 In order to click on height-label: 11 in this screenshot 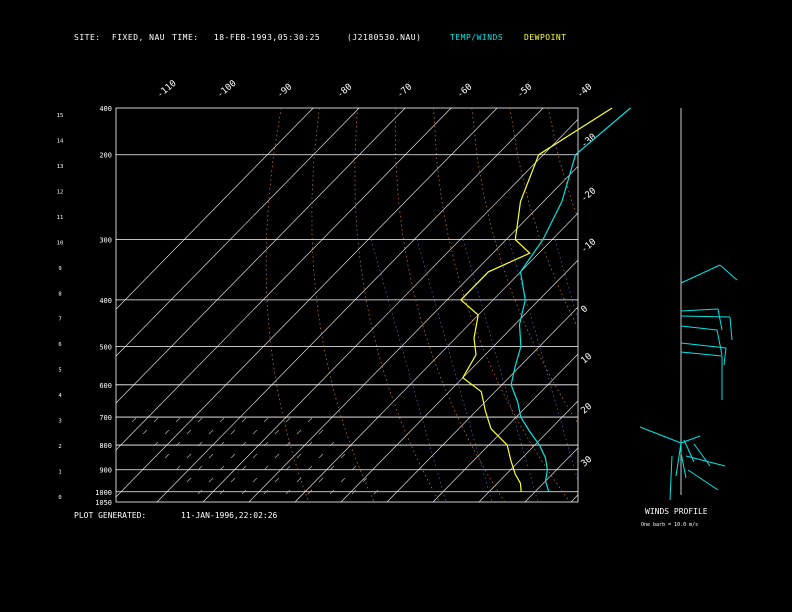, I will do `click(60, 218)`.